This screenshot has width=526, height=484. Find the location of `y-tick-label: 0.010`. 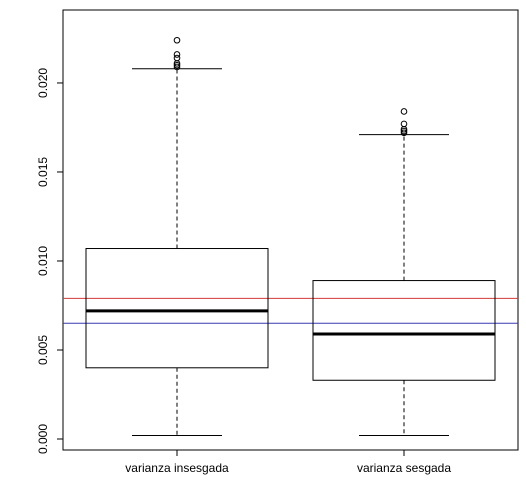

y-tick-label: 0.010 is located at coordinates (43, 261).